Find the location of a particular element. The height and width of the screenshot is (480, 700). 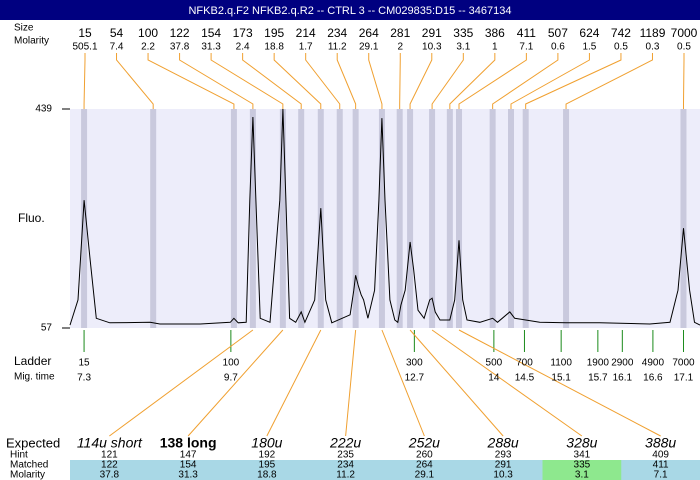

peak-molarity: 0.6 is located at coordinates (558, 47).